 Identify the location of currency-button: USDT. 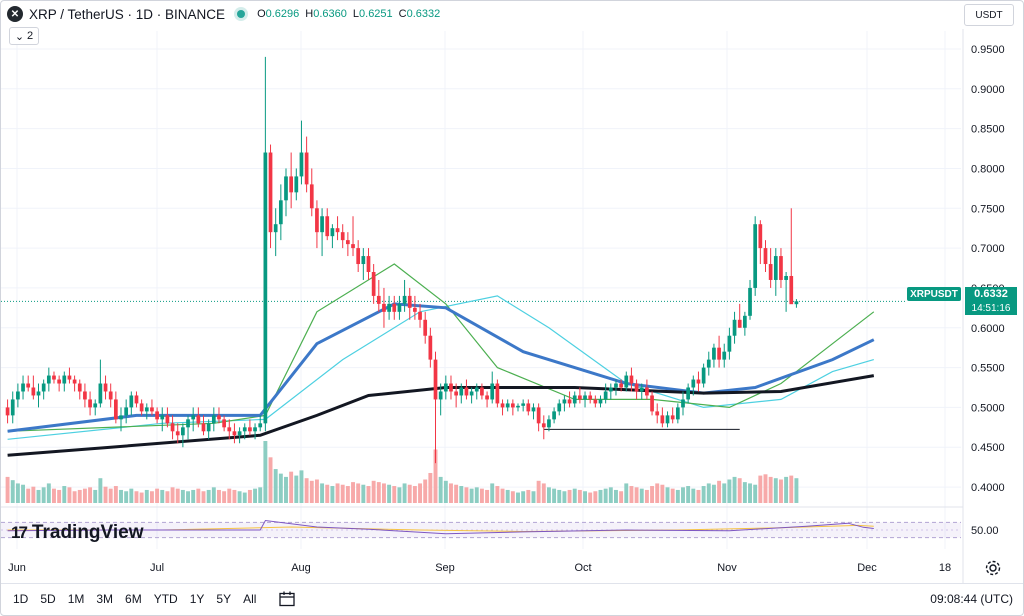
(989, 15).